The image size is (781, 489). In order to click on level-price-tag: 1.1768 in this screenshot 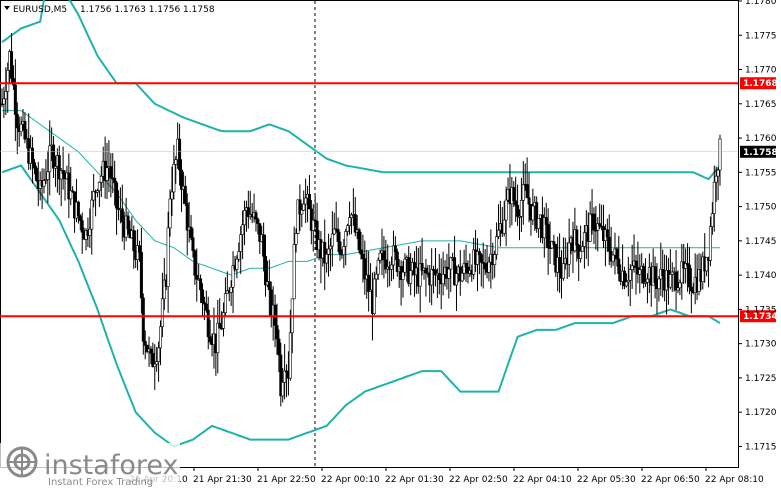, I will do `click(760, 84)`.